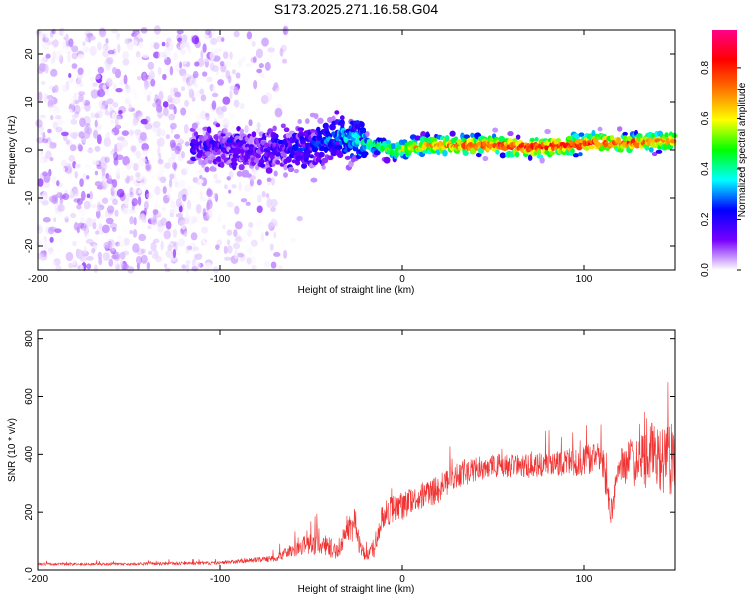 This screenshot has height=600, width=750. Describe the element at coordinates (584, 579) in the screenshot. I see `snr-x-tick-label: 100` at that location.